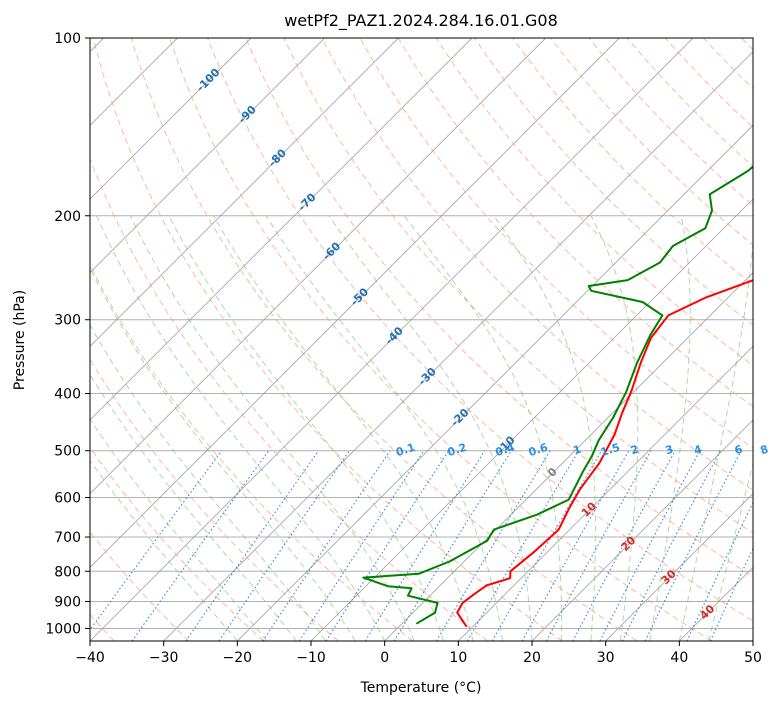  What do you see at coordinates (67, 334) in the screenshot?
I see `y-axis: 100 200 300 400 500 600 700 800 900 1000` at bounding box center [67, 334].